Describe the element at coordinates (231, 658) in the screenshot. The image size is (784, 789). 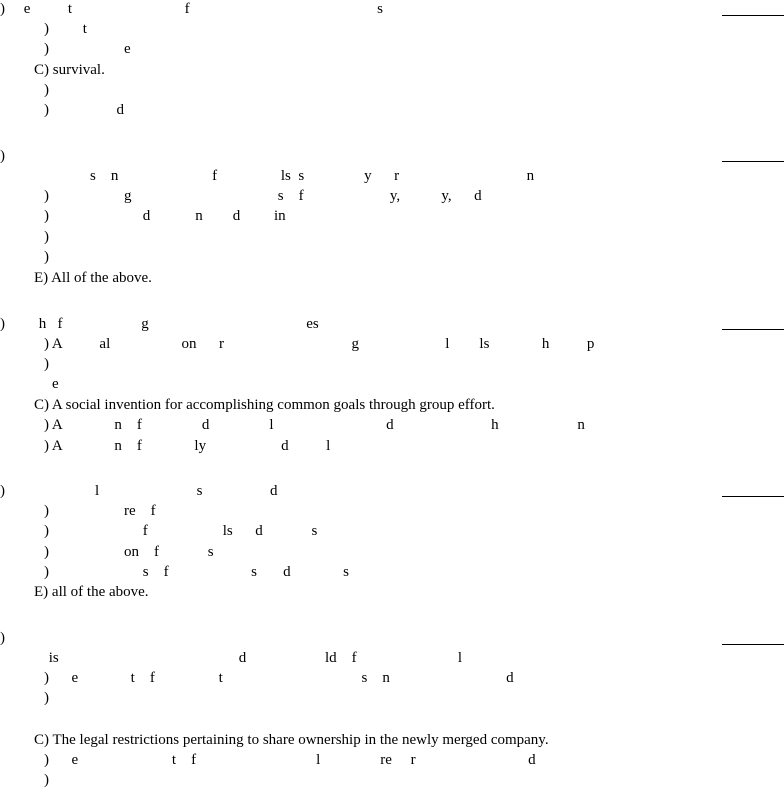
I see `question-stem: is d ld f l` at that location.